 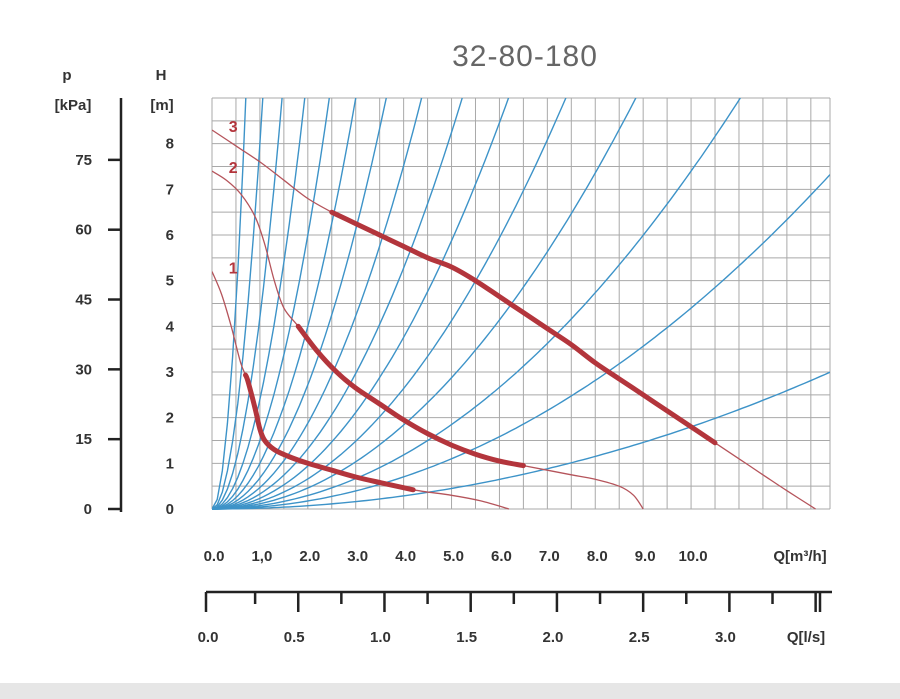 I want to click on pump-curve-label-2: 2, so click(x=233, y=168).